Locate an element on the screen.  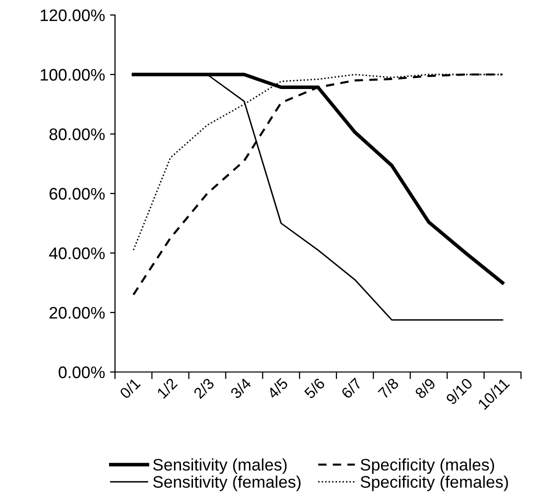
x-tick-label: 1/2 is located at coordinates (167, 388).